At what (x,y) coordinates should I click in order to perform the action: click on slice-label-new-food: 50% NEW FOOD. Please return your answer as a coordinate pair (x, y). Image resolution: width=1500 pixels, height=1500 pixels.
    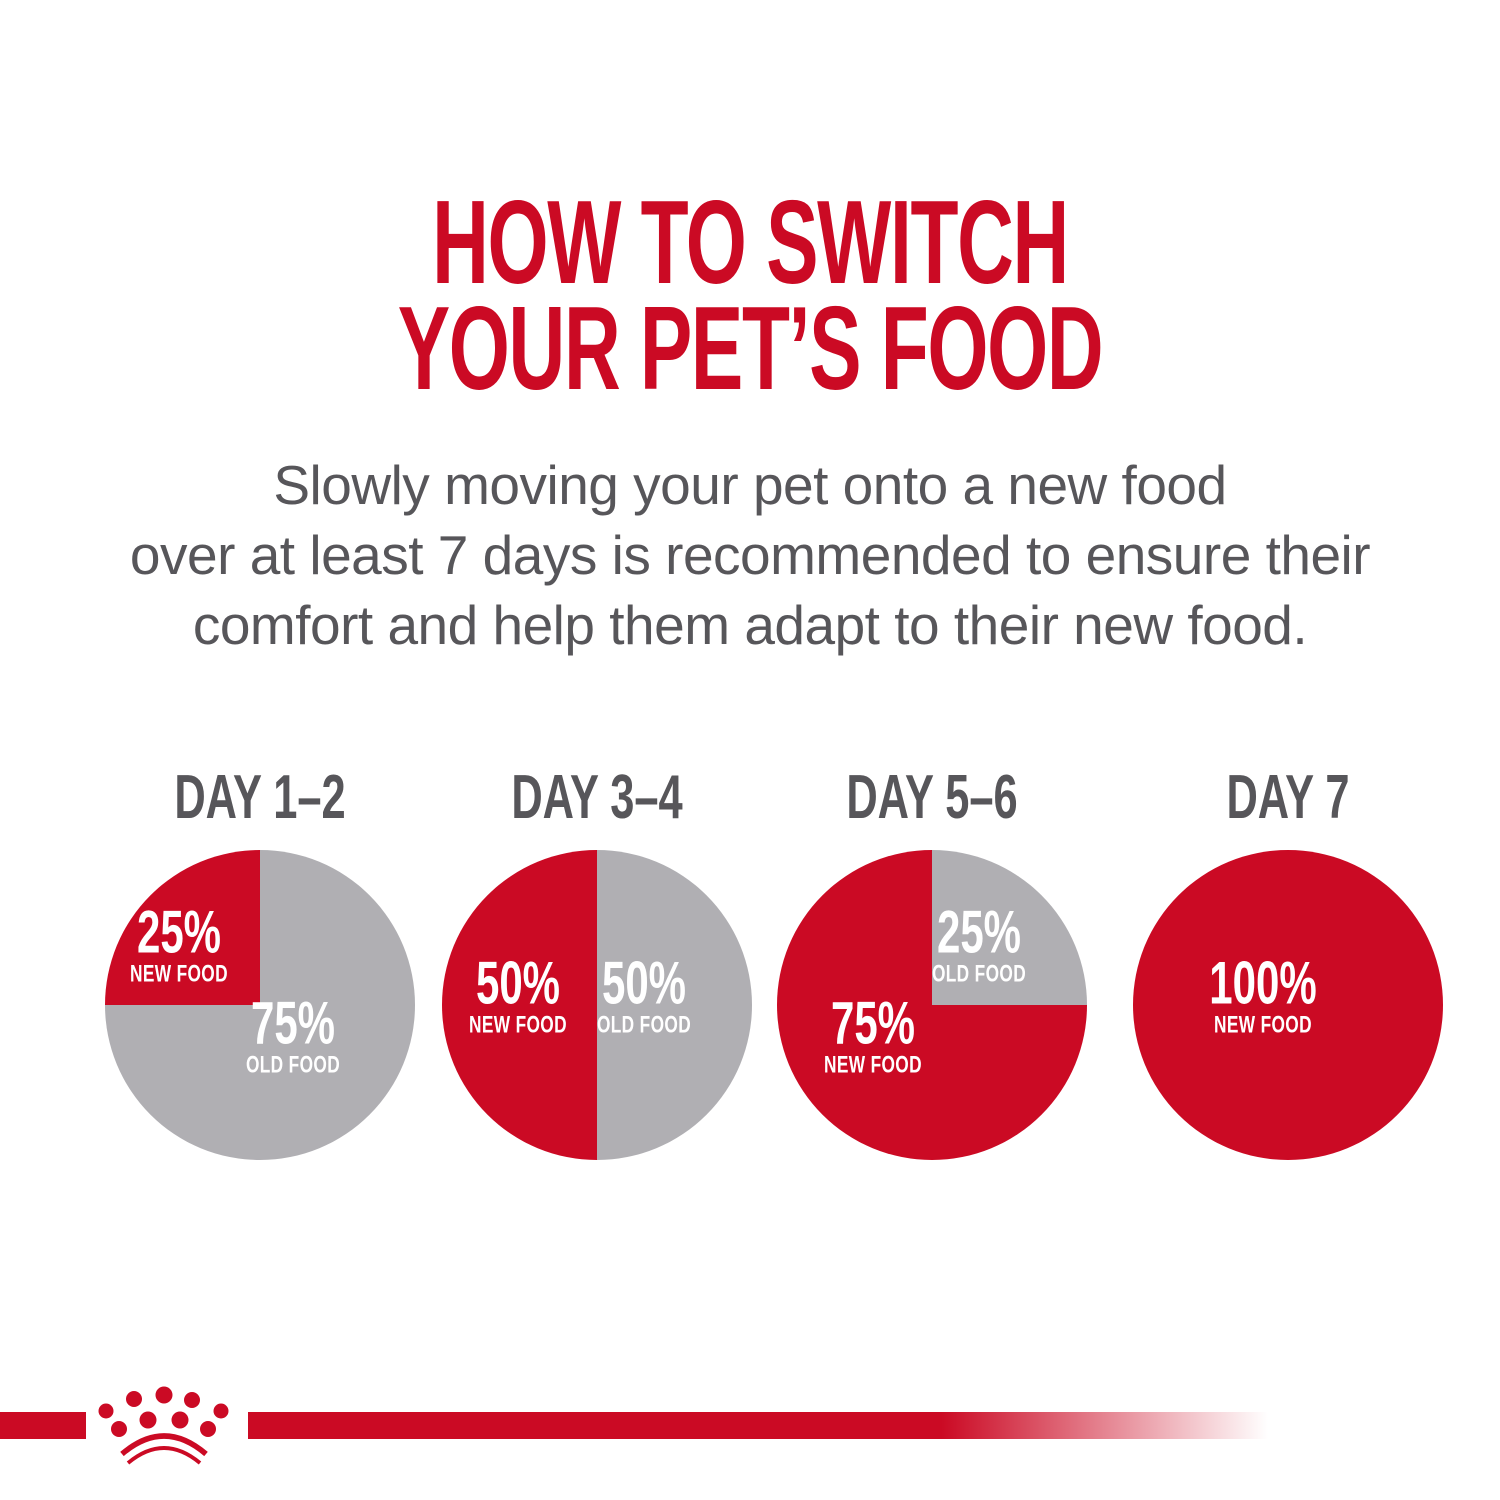
    Looking at the image, I should click on (518, 994).